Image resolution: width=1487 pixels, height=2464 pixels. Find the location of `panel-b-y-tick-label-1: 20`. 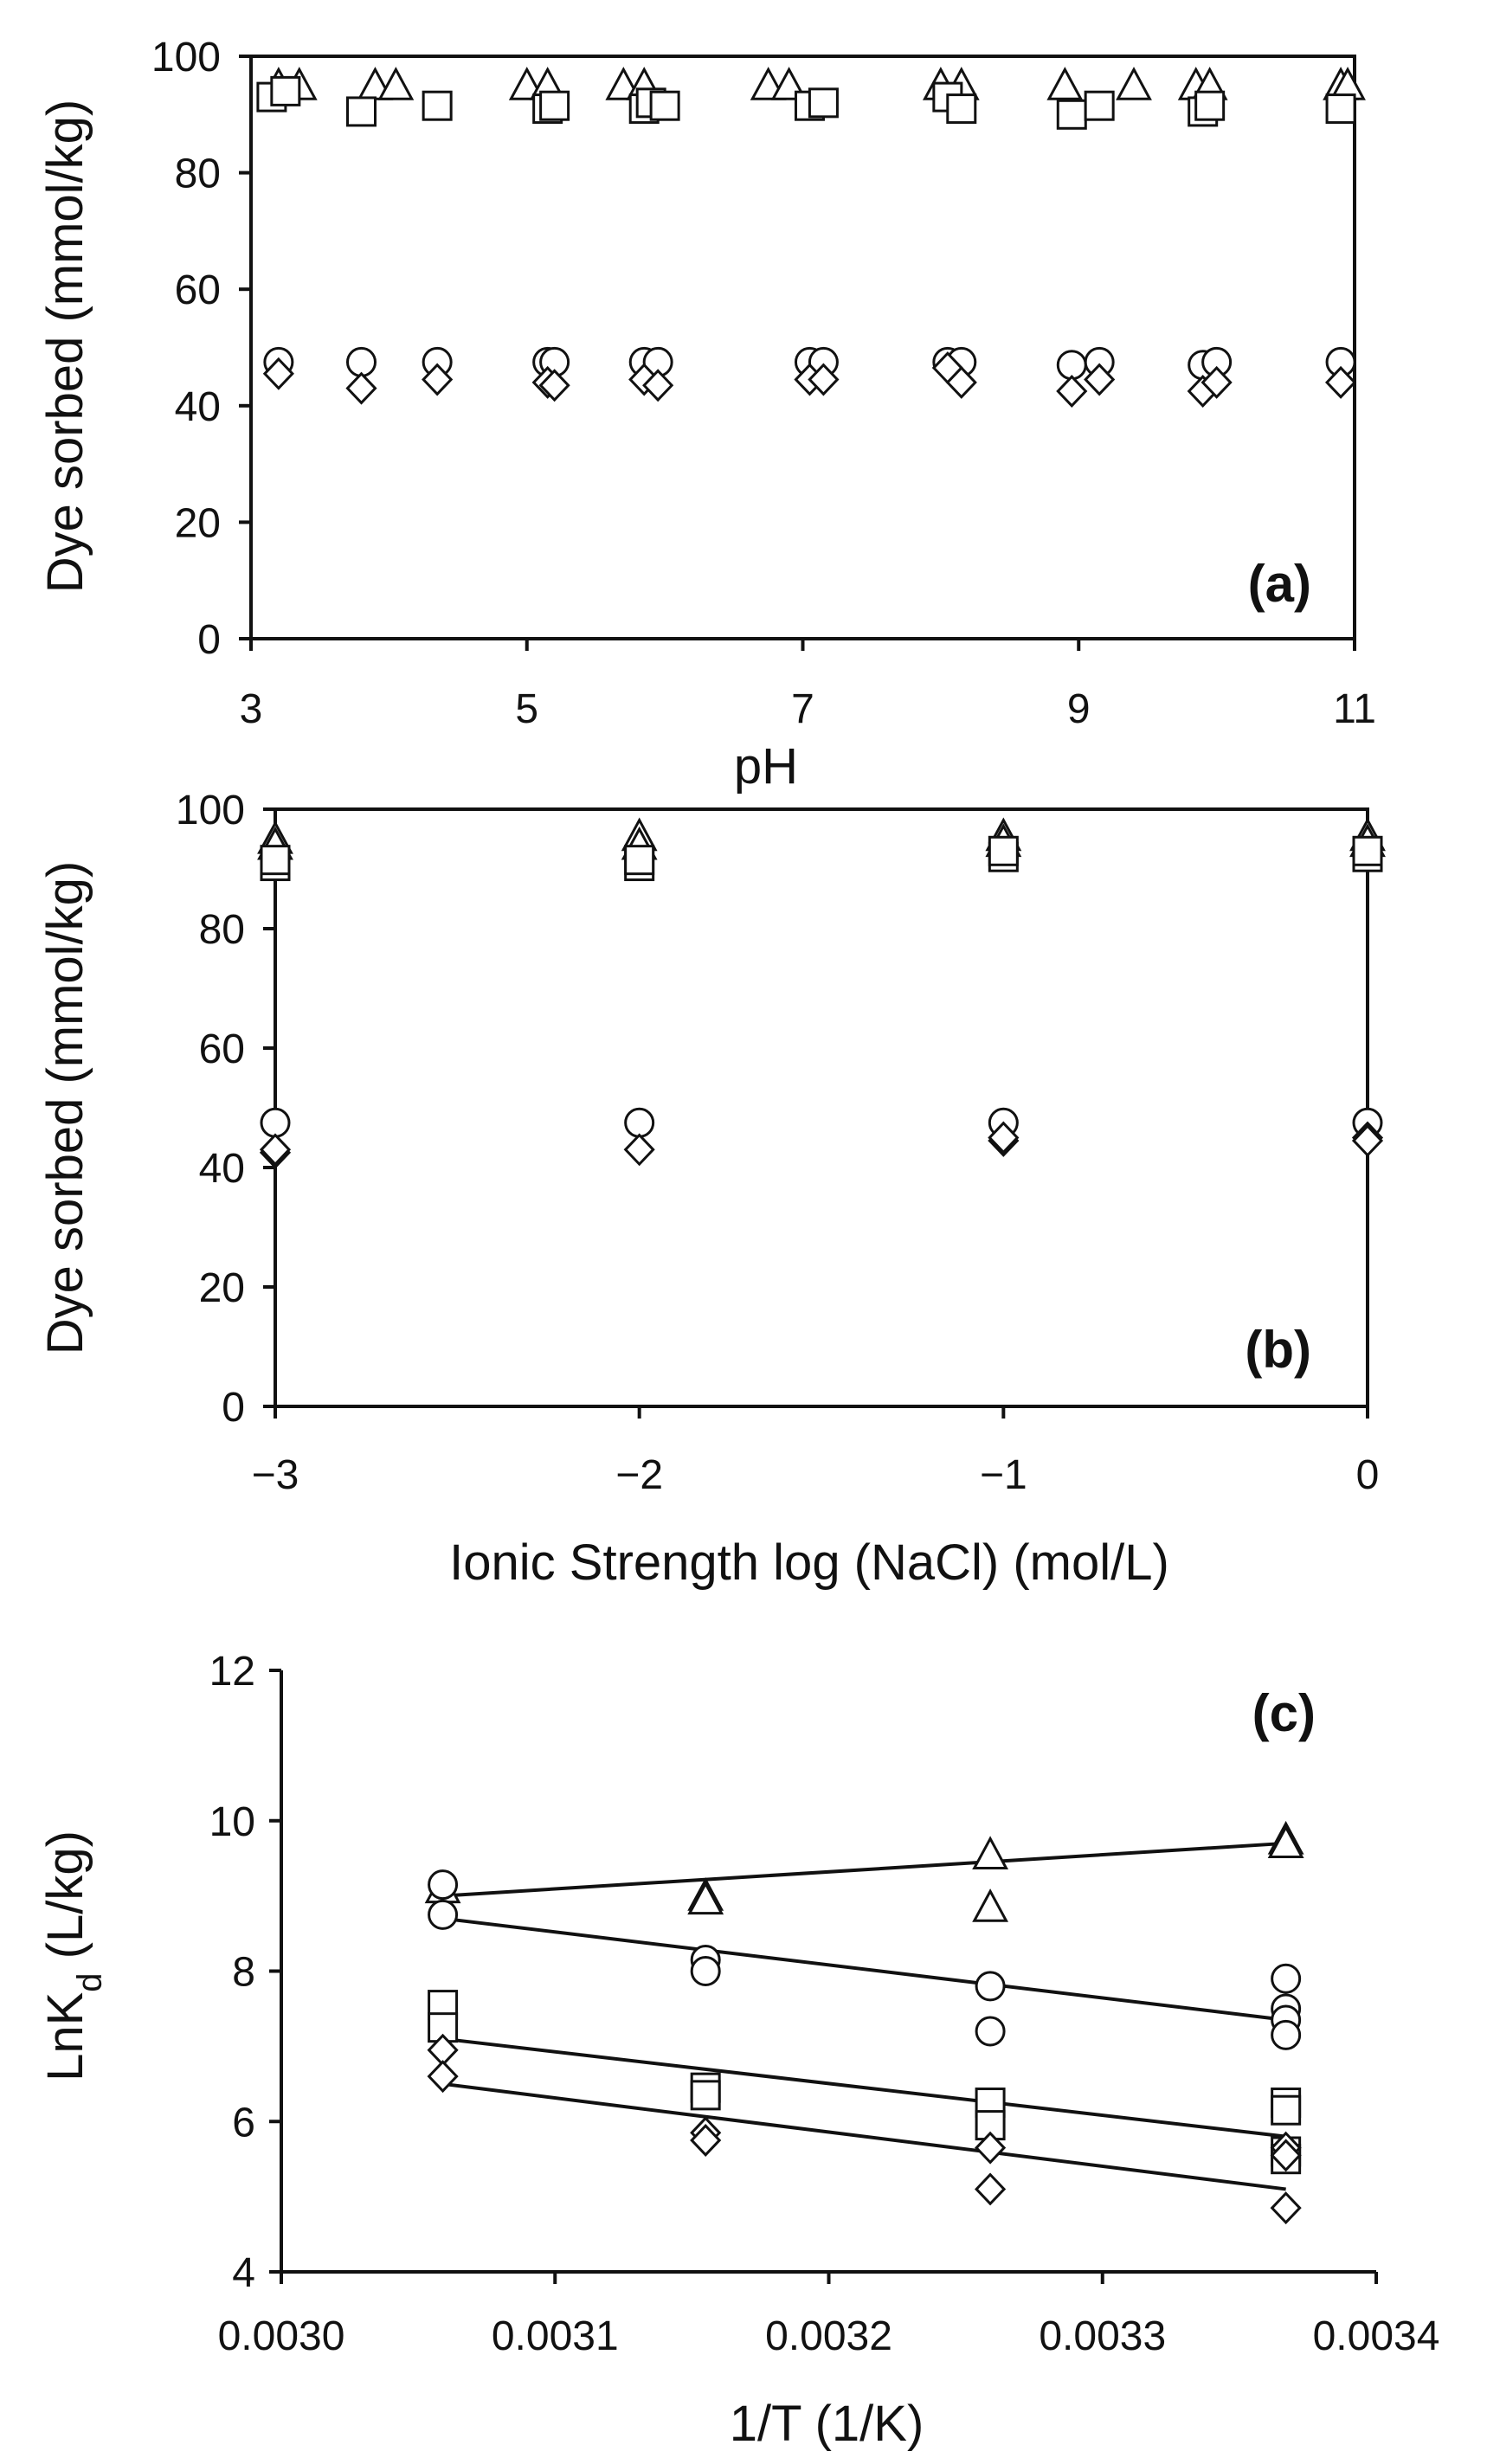

panel-b-y-tick-label-1: 20 is located at coordinates (222, 1288).